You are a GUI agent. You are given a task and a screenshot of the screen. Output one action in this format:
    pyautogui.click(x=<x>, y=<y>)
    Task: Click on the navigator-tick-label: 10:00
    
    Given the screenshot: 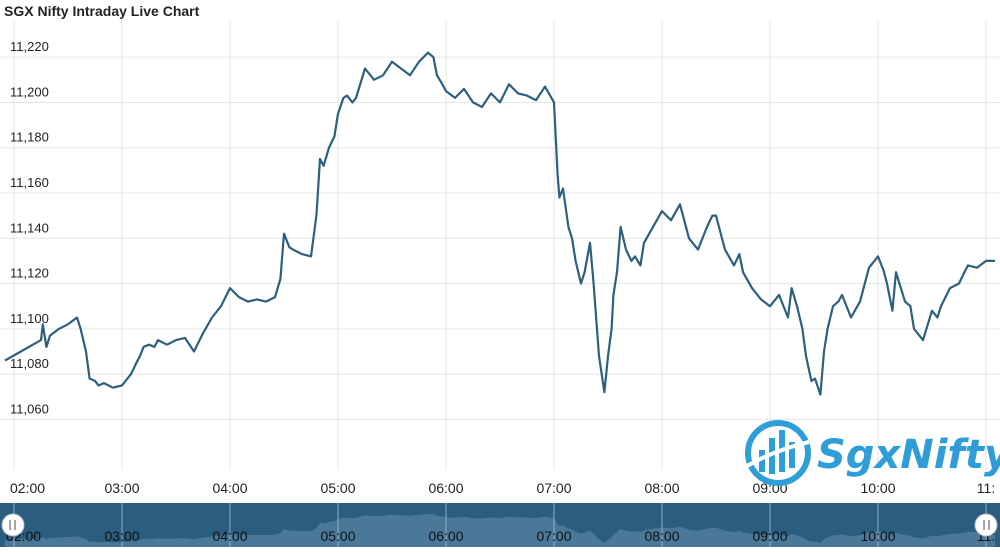 What is the action you would take?
    pyautogui.click(x=877, y=536)
    